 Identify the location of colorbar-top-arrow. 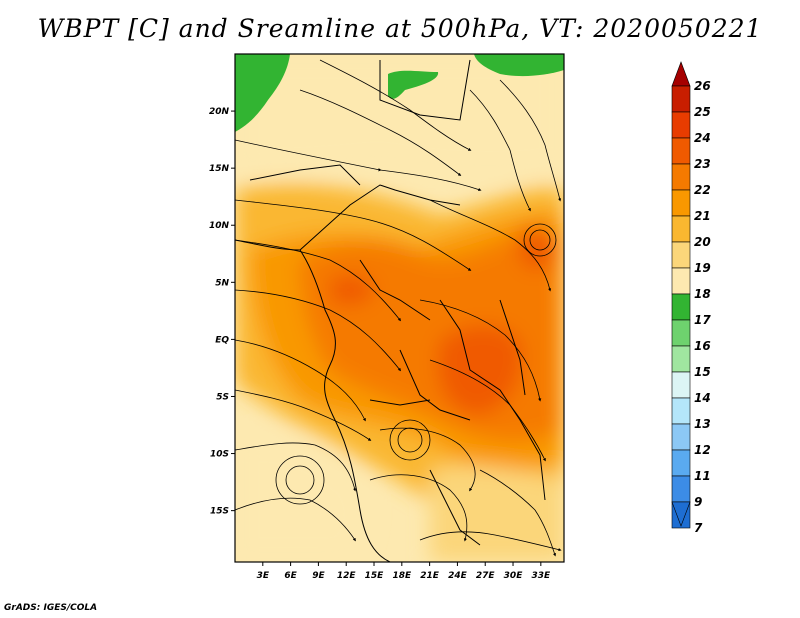
(681, 74).